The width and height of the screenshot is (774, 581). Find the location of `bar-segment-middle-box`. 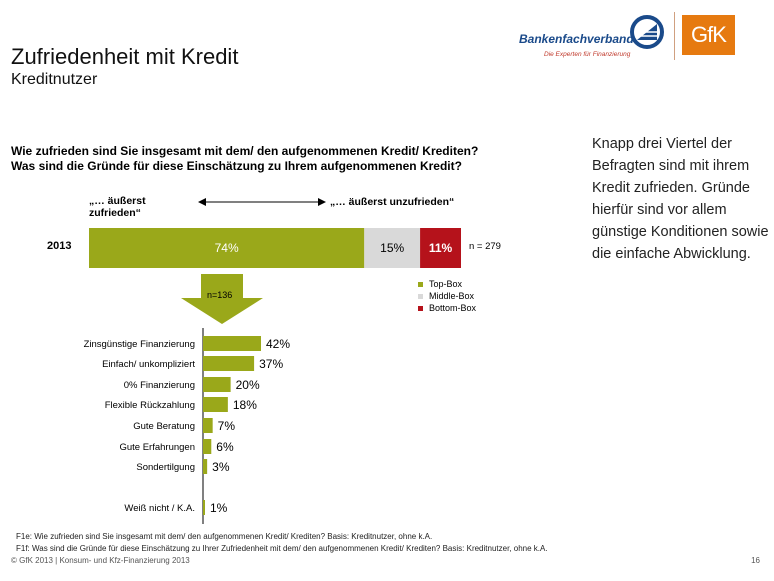

bar-segment-middle-box is located at coordinates (392, 248).